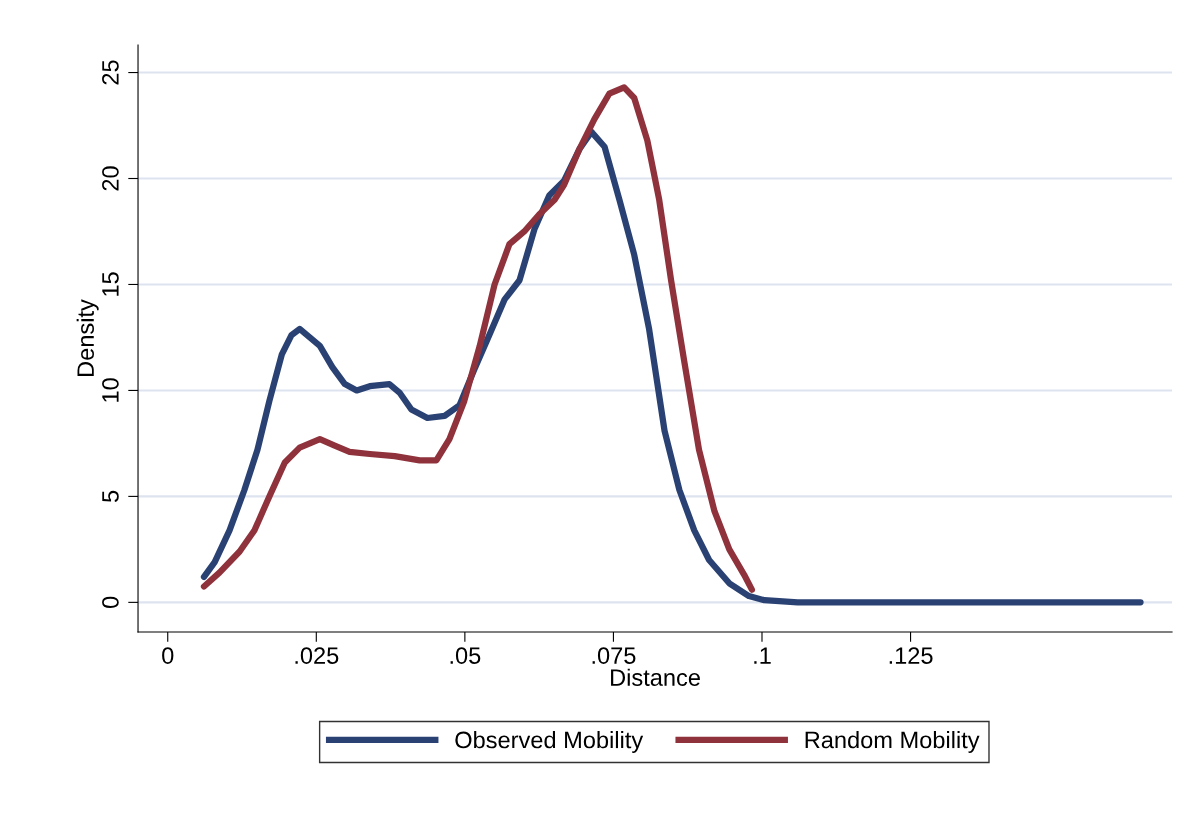  I want to click on y-tick-label: 25, so click(110, 72).